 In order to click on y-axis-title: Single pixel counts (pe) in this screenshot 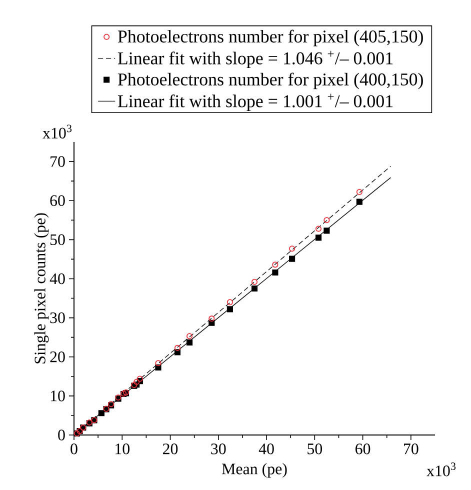, I will do `click(41, 288)`.